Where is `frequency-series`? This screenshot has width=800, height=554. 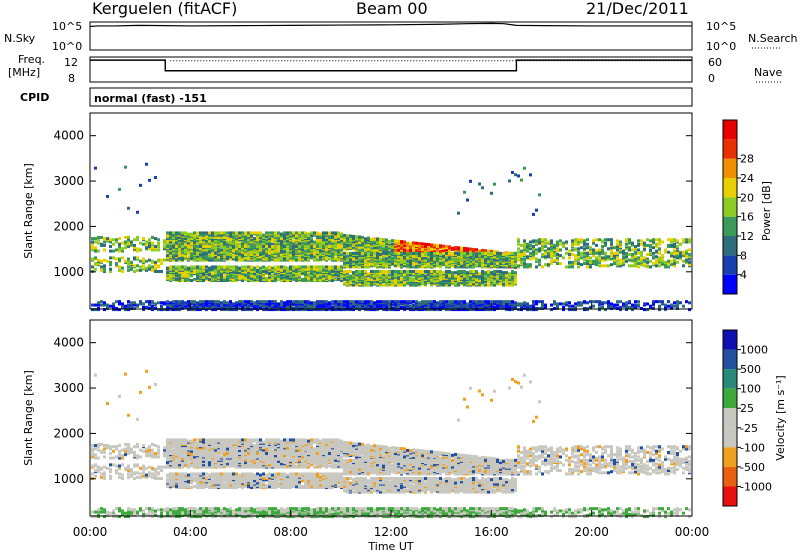 frequency-series is located at coordinates (391, 65).